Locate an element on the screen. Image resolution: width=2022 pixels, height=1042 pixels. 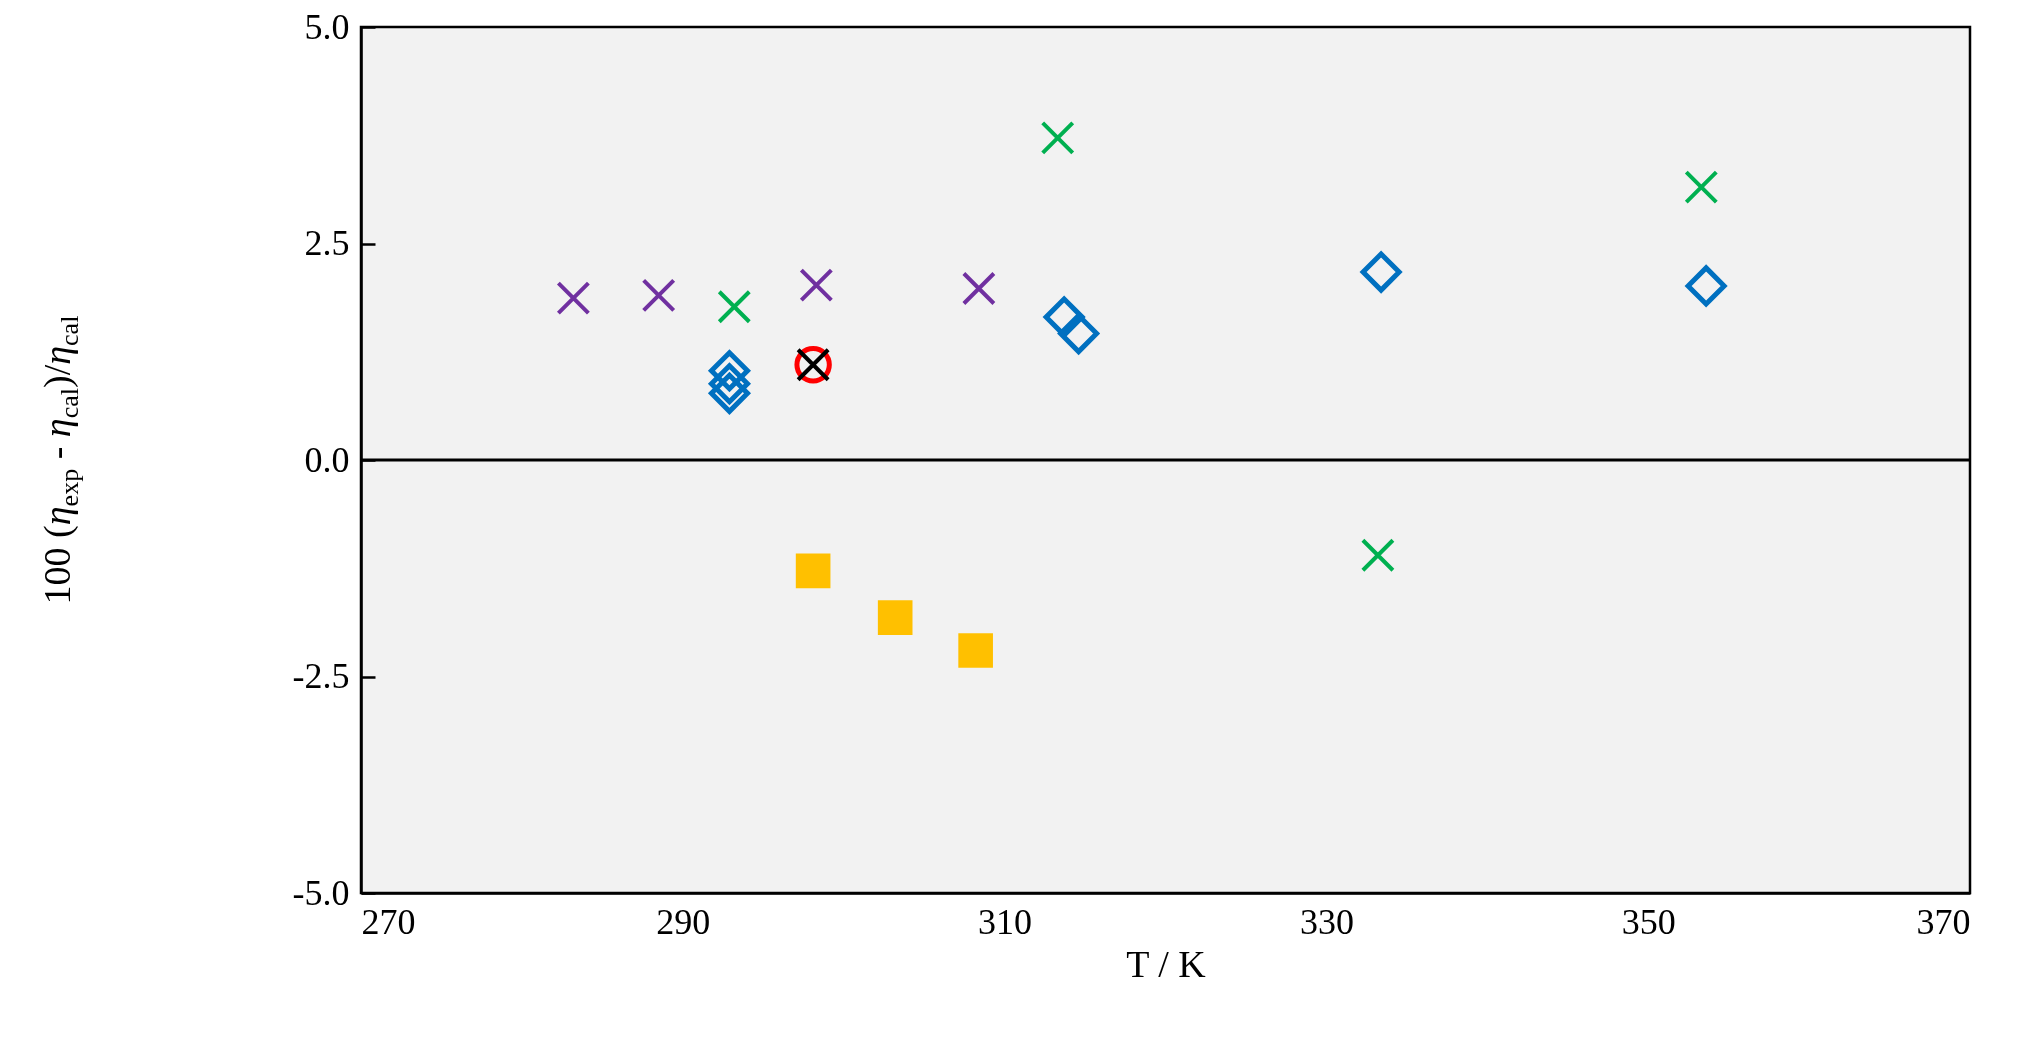
x-tick-label: 350 is located at coordinates (1648, 921).